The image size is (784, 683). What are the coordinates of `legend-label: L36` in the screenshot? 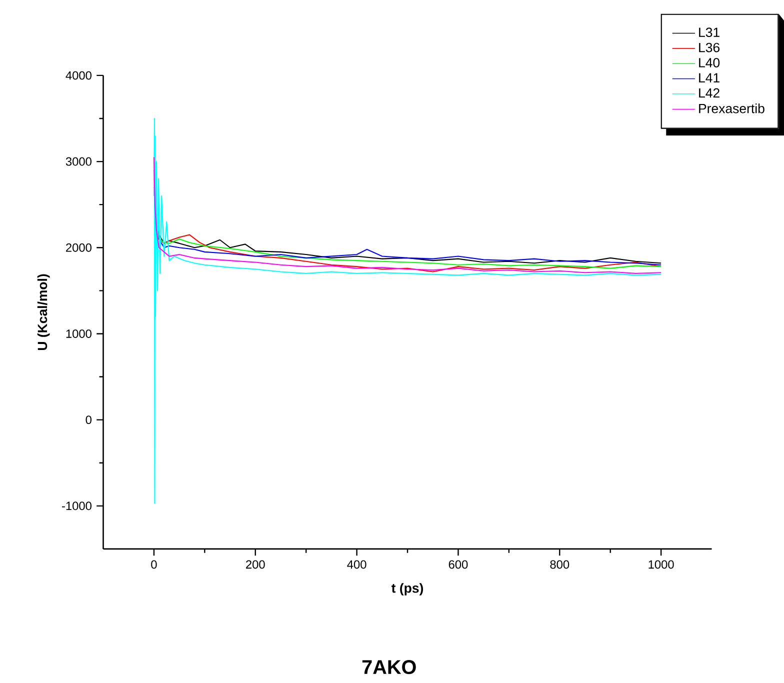 It's located at (709, 47).